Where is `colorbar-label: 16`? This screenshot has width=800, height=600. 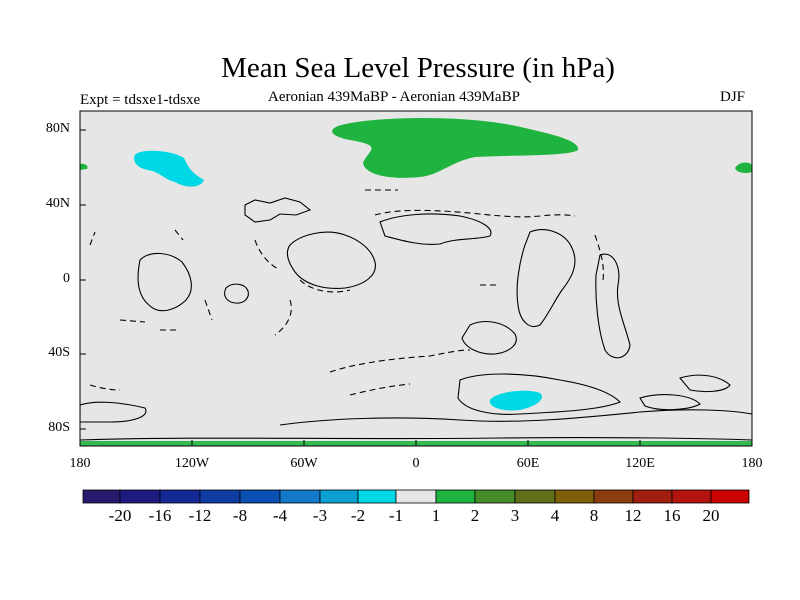
colorbar-label: 16 is located at coordinates (672, 515).